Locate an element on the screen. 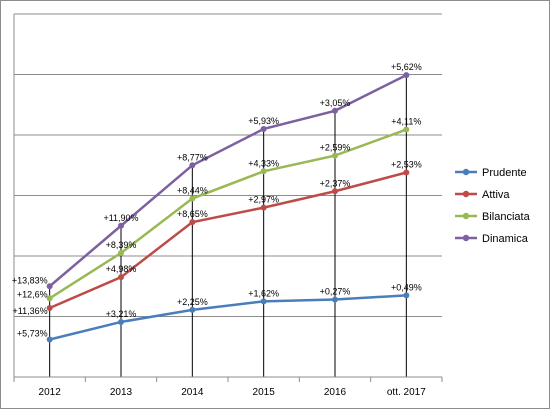 This screenshot has height=409, width=550. legend-label: Dinamica is located at coordinates (505, 239).